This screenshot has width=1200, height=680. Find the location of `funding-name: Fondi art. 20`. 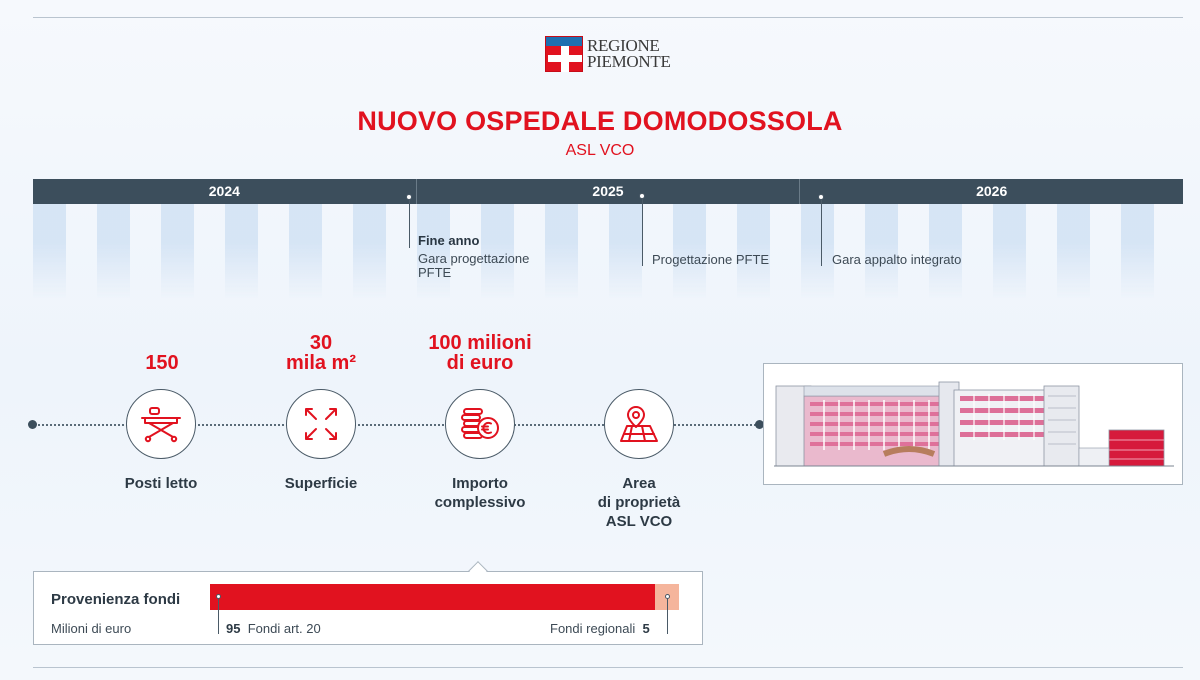

funding-name: Fondi art. 20 is located at coordinates (284, 628).